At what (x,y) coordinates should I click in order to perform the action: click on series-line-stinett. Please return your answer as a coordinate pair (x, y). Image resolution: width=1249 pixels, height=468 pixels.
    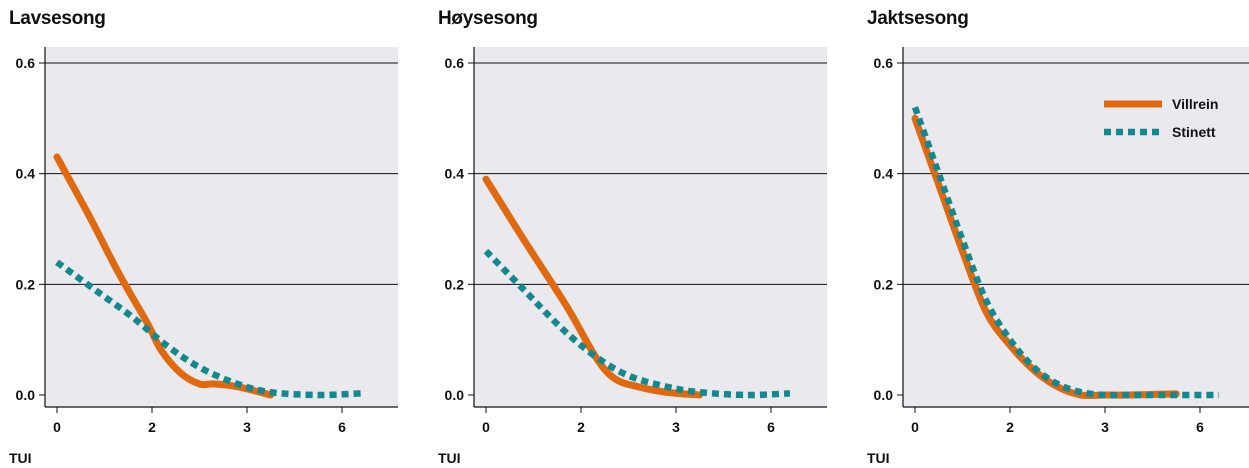
    Looking at the image, I should click on (208, 329).